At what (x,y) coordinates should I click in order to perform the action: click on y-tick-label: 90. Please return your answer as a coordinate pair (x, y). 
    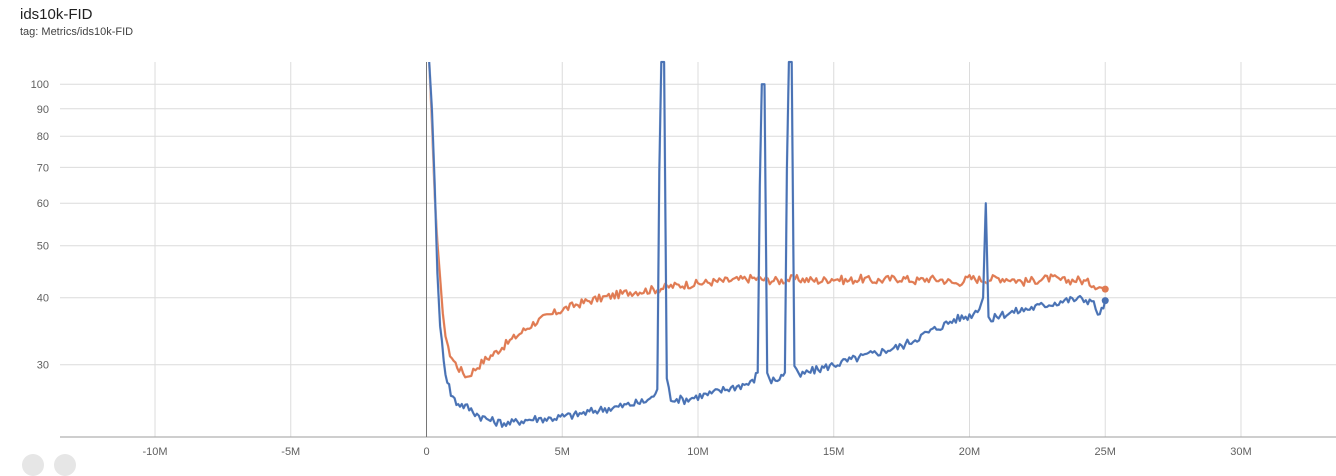
    Looking at the image, I should click on (43, 110).